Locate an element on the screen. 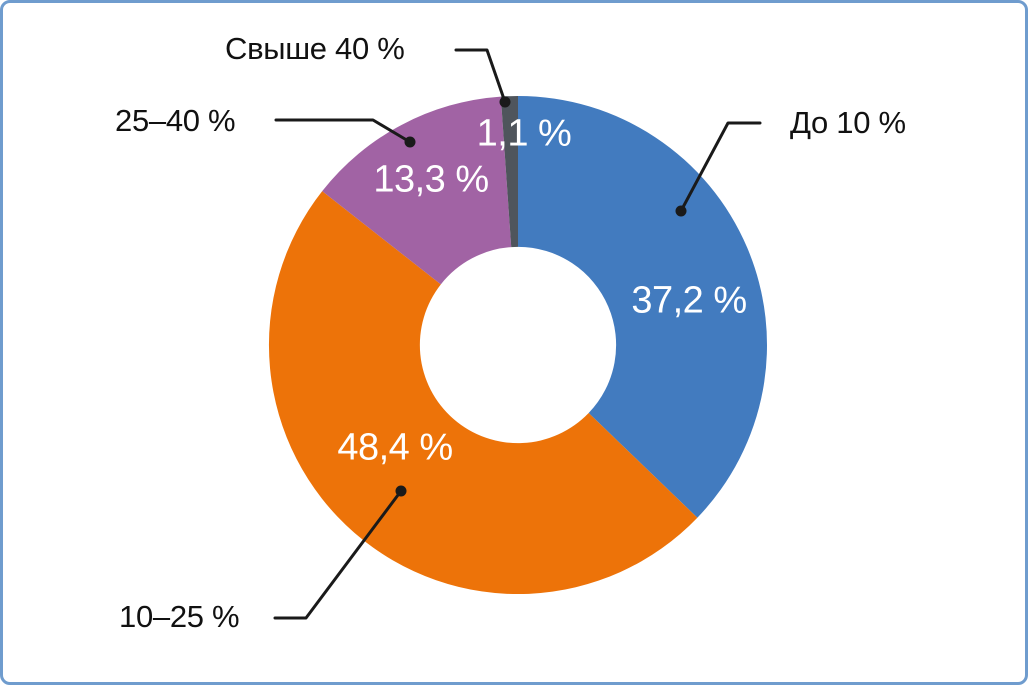 Image resolution: width=1028 pixels, height=685 pixels. callout-label-over-40-percent: Свыше 40 % is located at coordinates (315, 48).